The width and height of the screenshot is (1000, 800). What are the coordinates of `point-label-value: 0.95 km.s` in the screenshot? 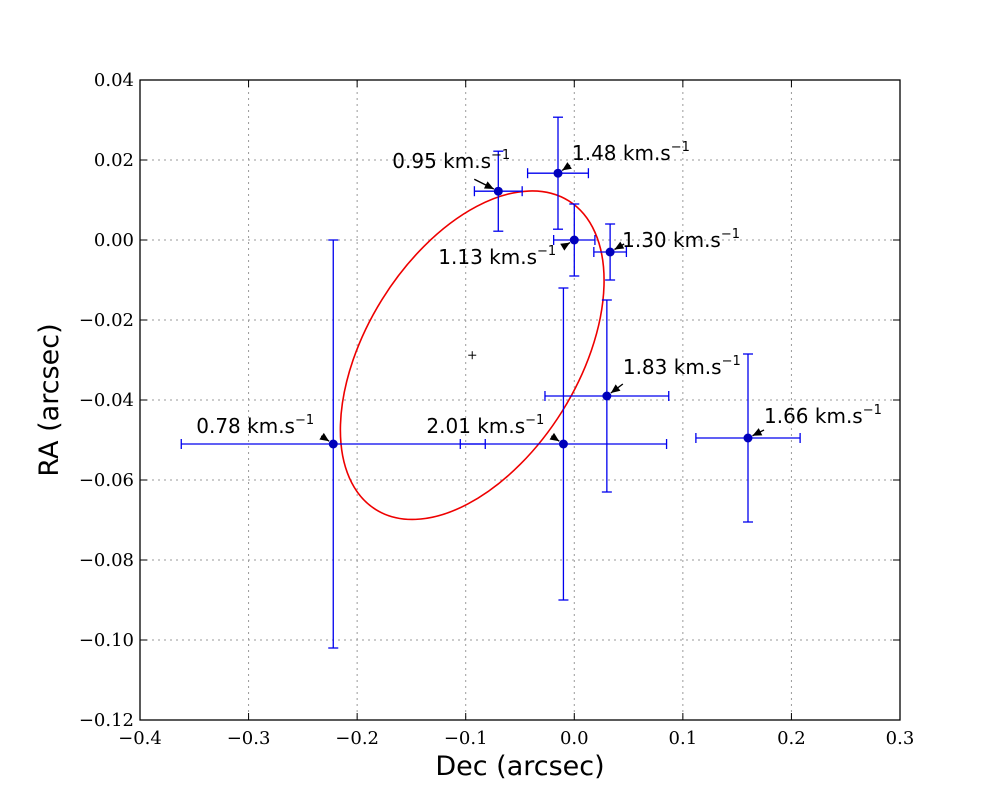 It's located at (441, 161).